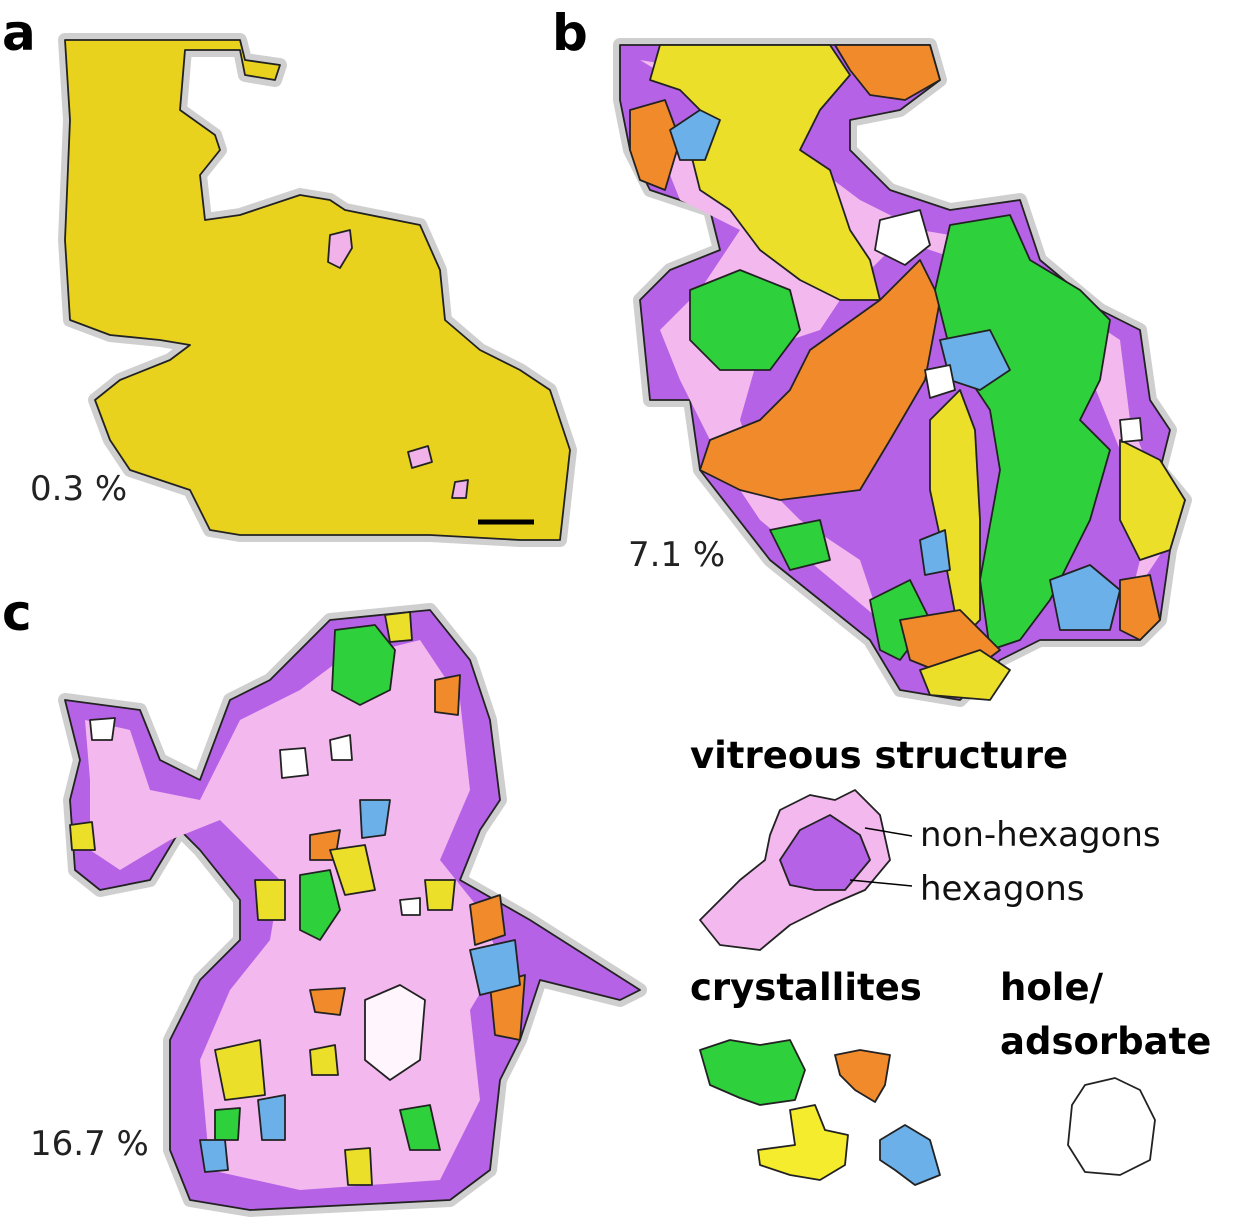 This screenshot has width=1251, height=1225. What do you see at coordinates (1105, 1041) in the screenshot?
I see `legend-title: adsorbate` at bounding box center [1105, 1041].